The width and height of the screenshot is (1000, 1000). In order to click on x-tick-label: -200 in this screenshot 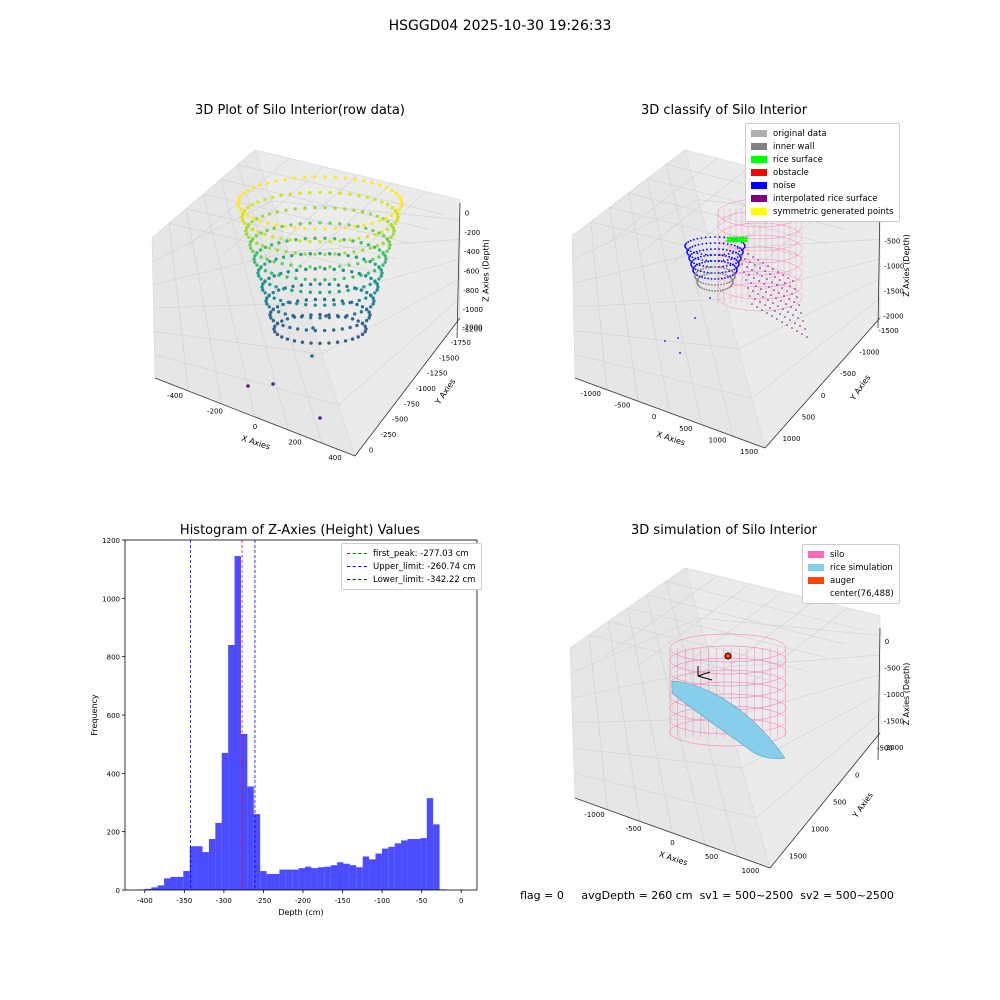, I will do `click(215, 411)`.